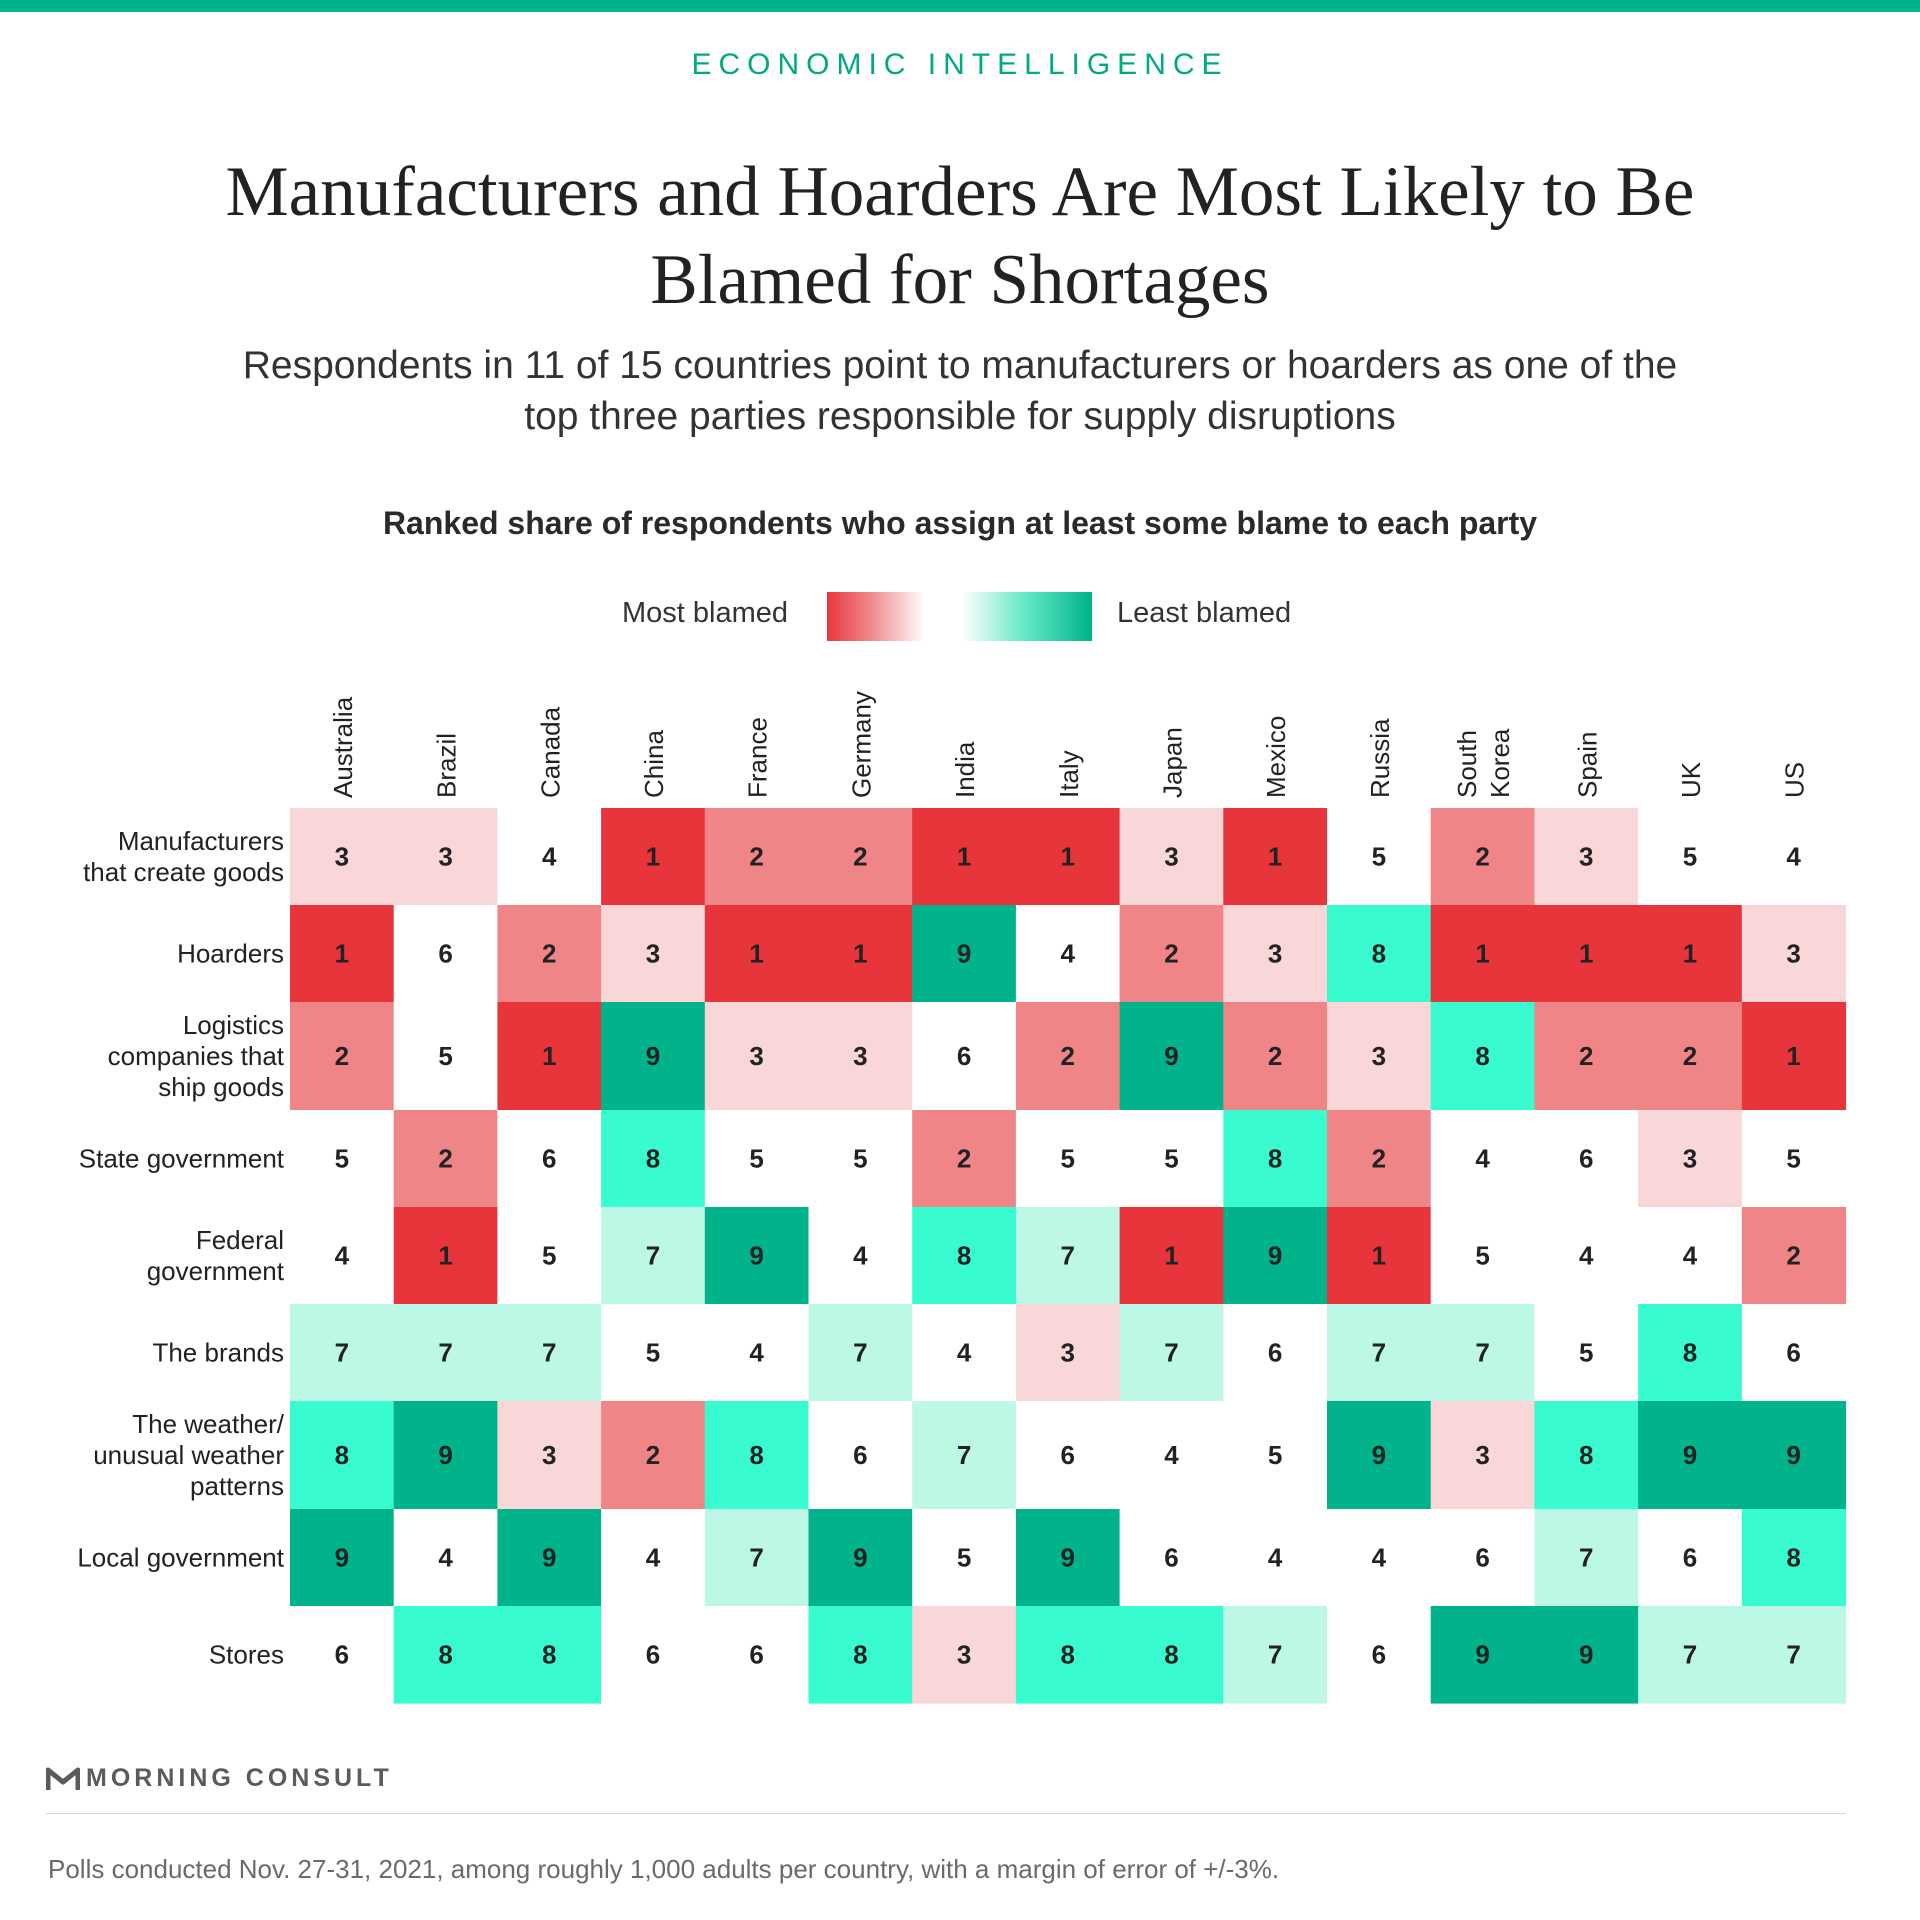  I want to click on row-label: Manufacturers that create goods, so click(183, 856).